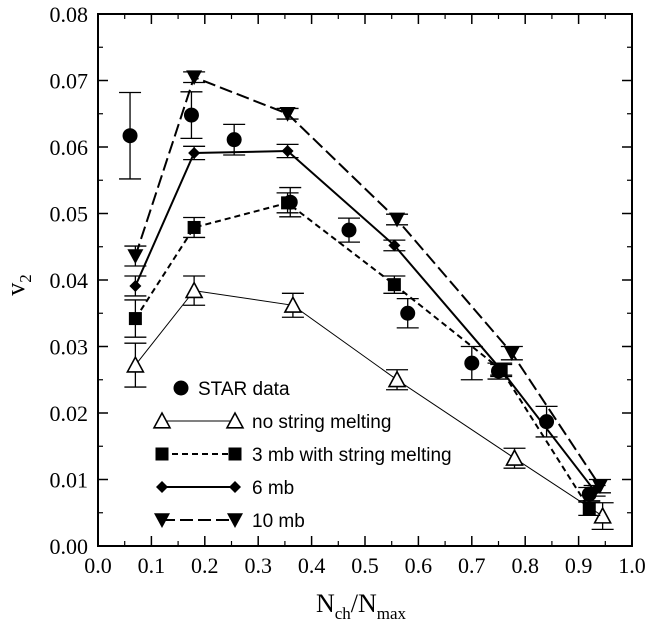  I want to click on x-tick-label: 0.8, so click(525, 565).